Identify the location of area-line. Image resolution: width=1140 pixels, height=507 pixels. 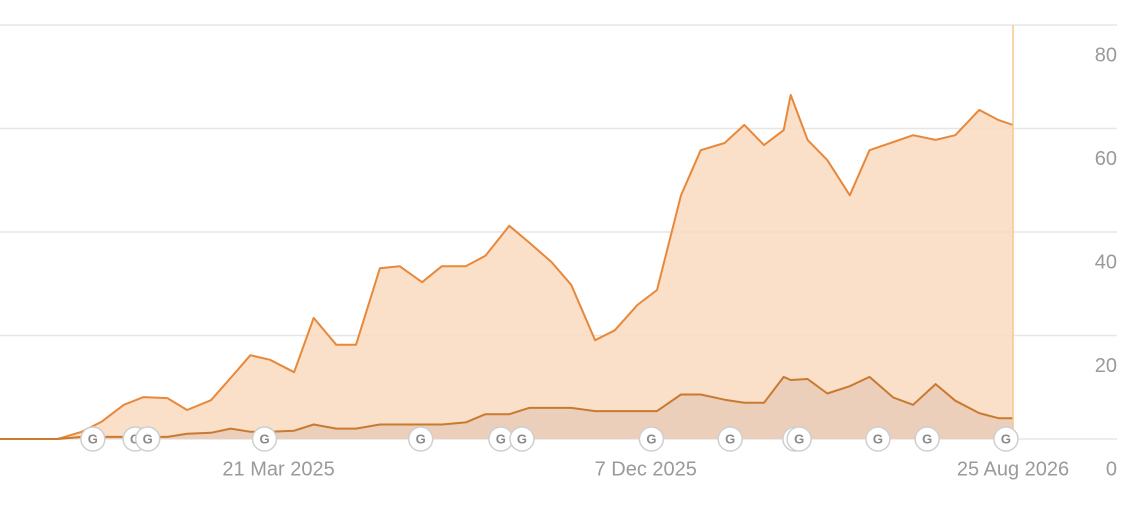
(506, 407).